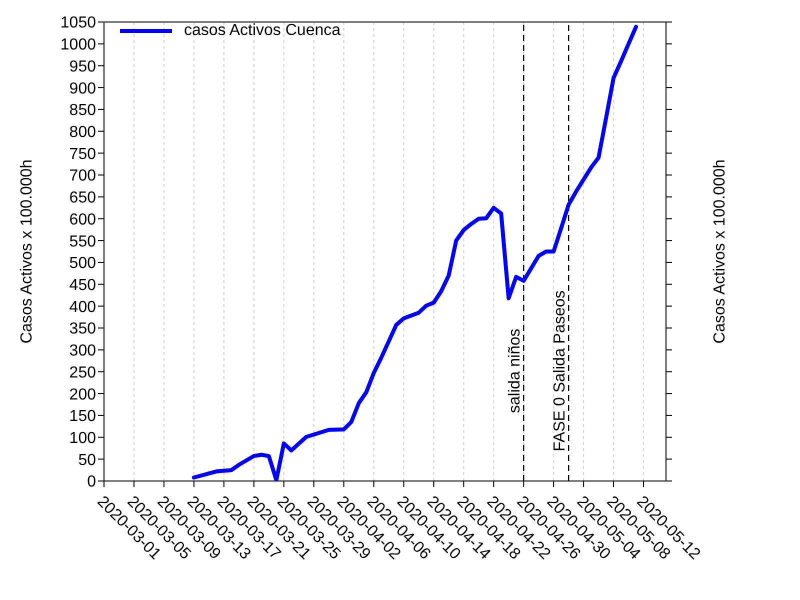  Describe the element at coordinates (87, 460) in the screenshot. I see `y-tick-label: 50` at that location.